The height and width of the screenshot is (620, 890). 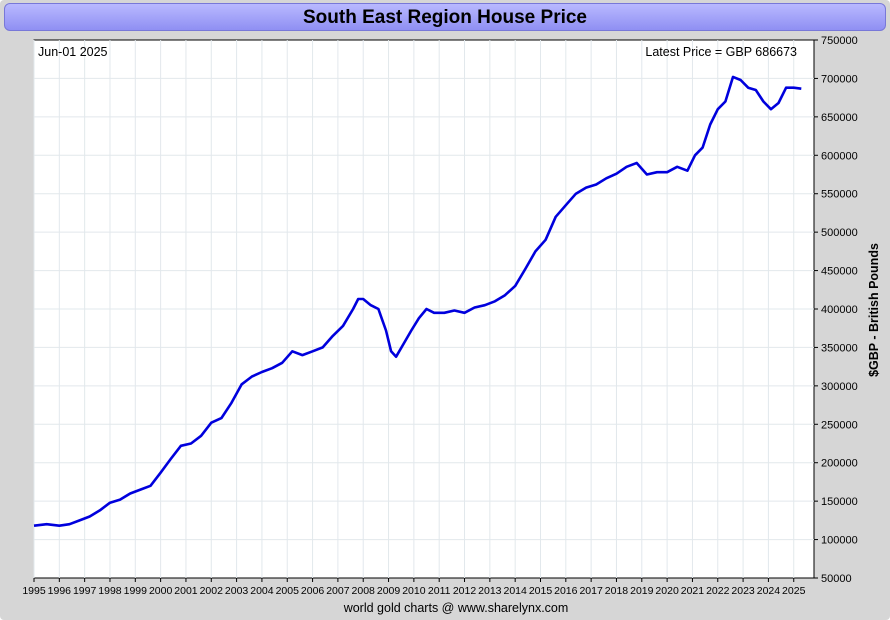 I want to click on chart-title: South East Region House Price, so click(x=445, y=17).